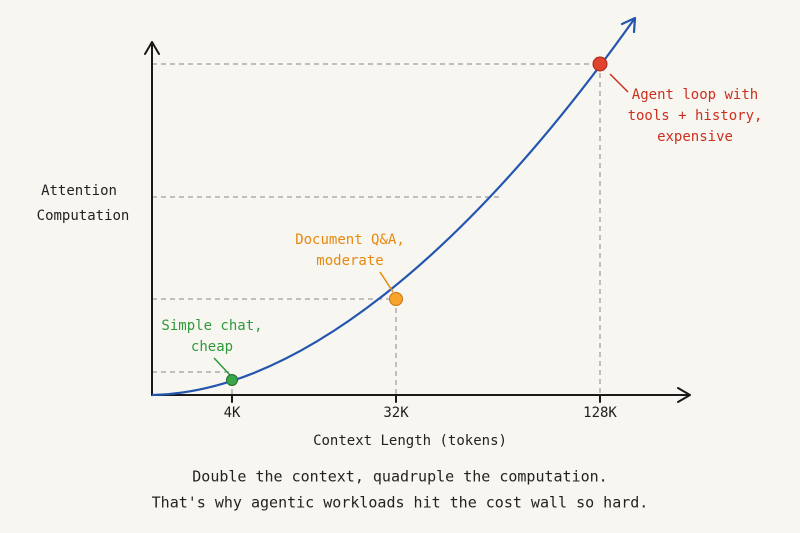 Image resolution: width=800 pixels, height=533 pixels. I want to click on x-ticks, so click(416, 398).